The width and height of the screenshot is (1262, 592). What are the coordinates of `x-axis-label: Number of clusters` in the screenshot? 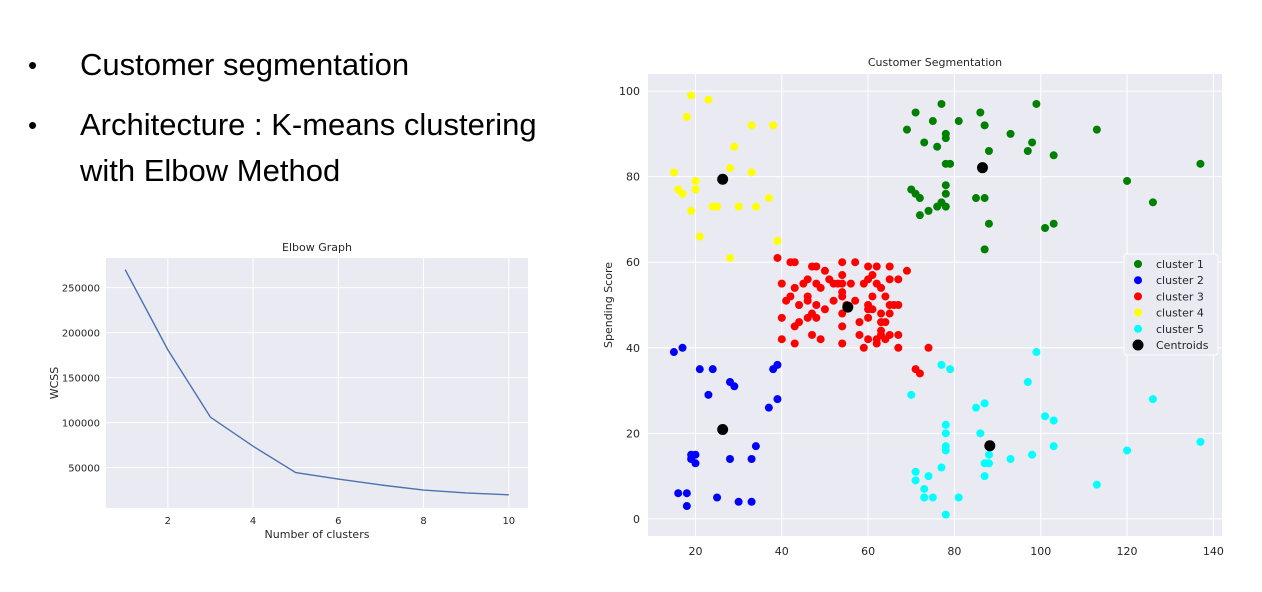 It's located at (317, 534).